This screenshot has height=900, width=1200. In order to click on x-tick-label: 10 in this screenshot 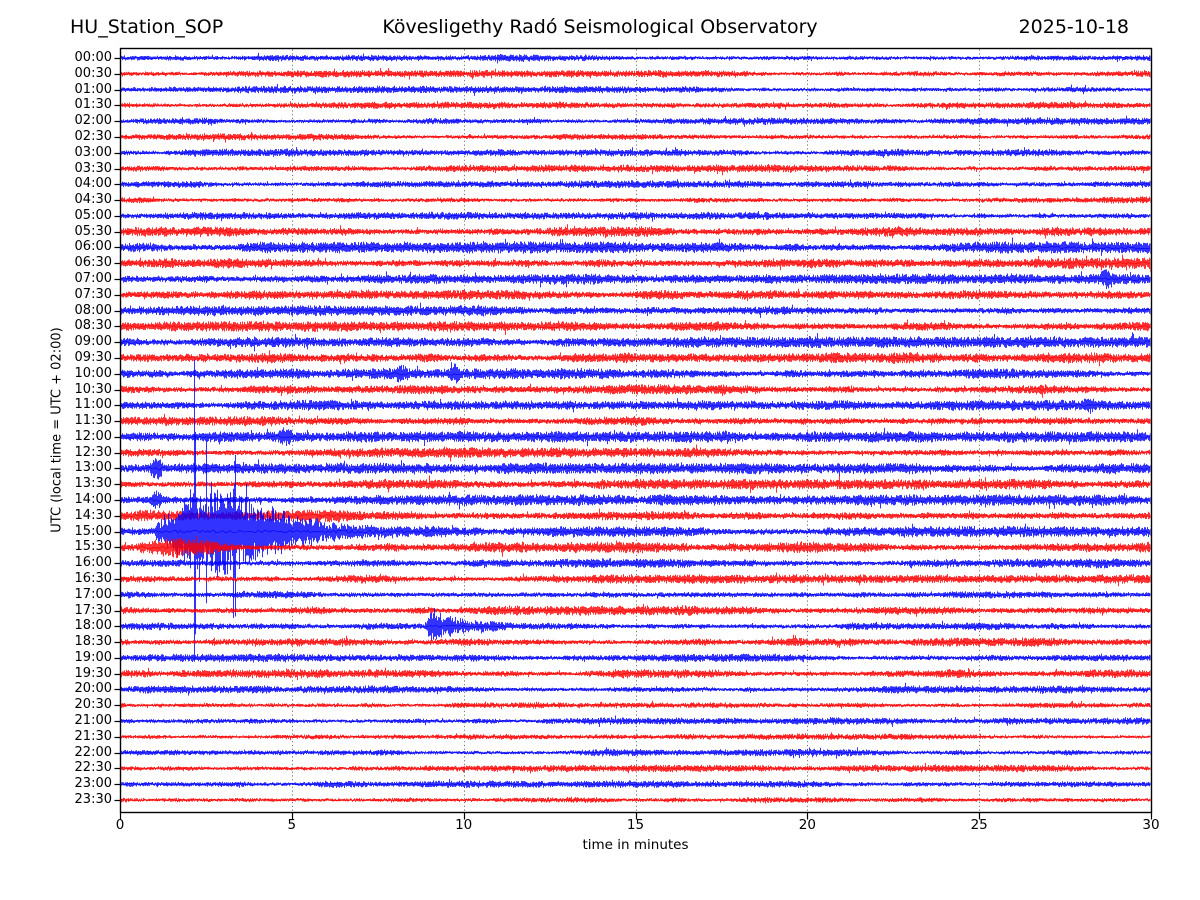, I will do `click(464, 825)`.